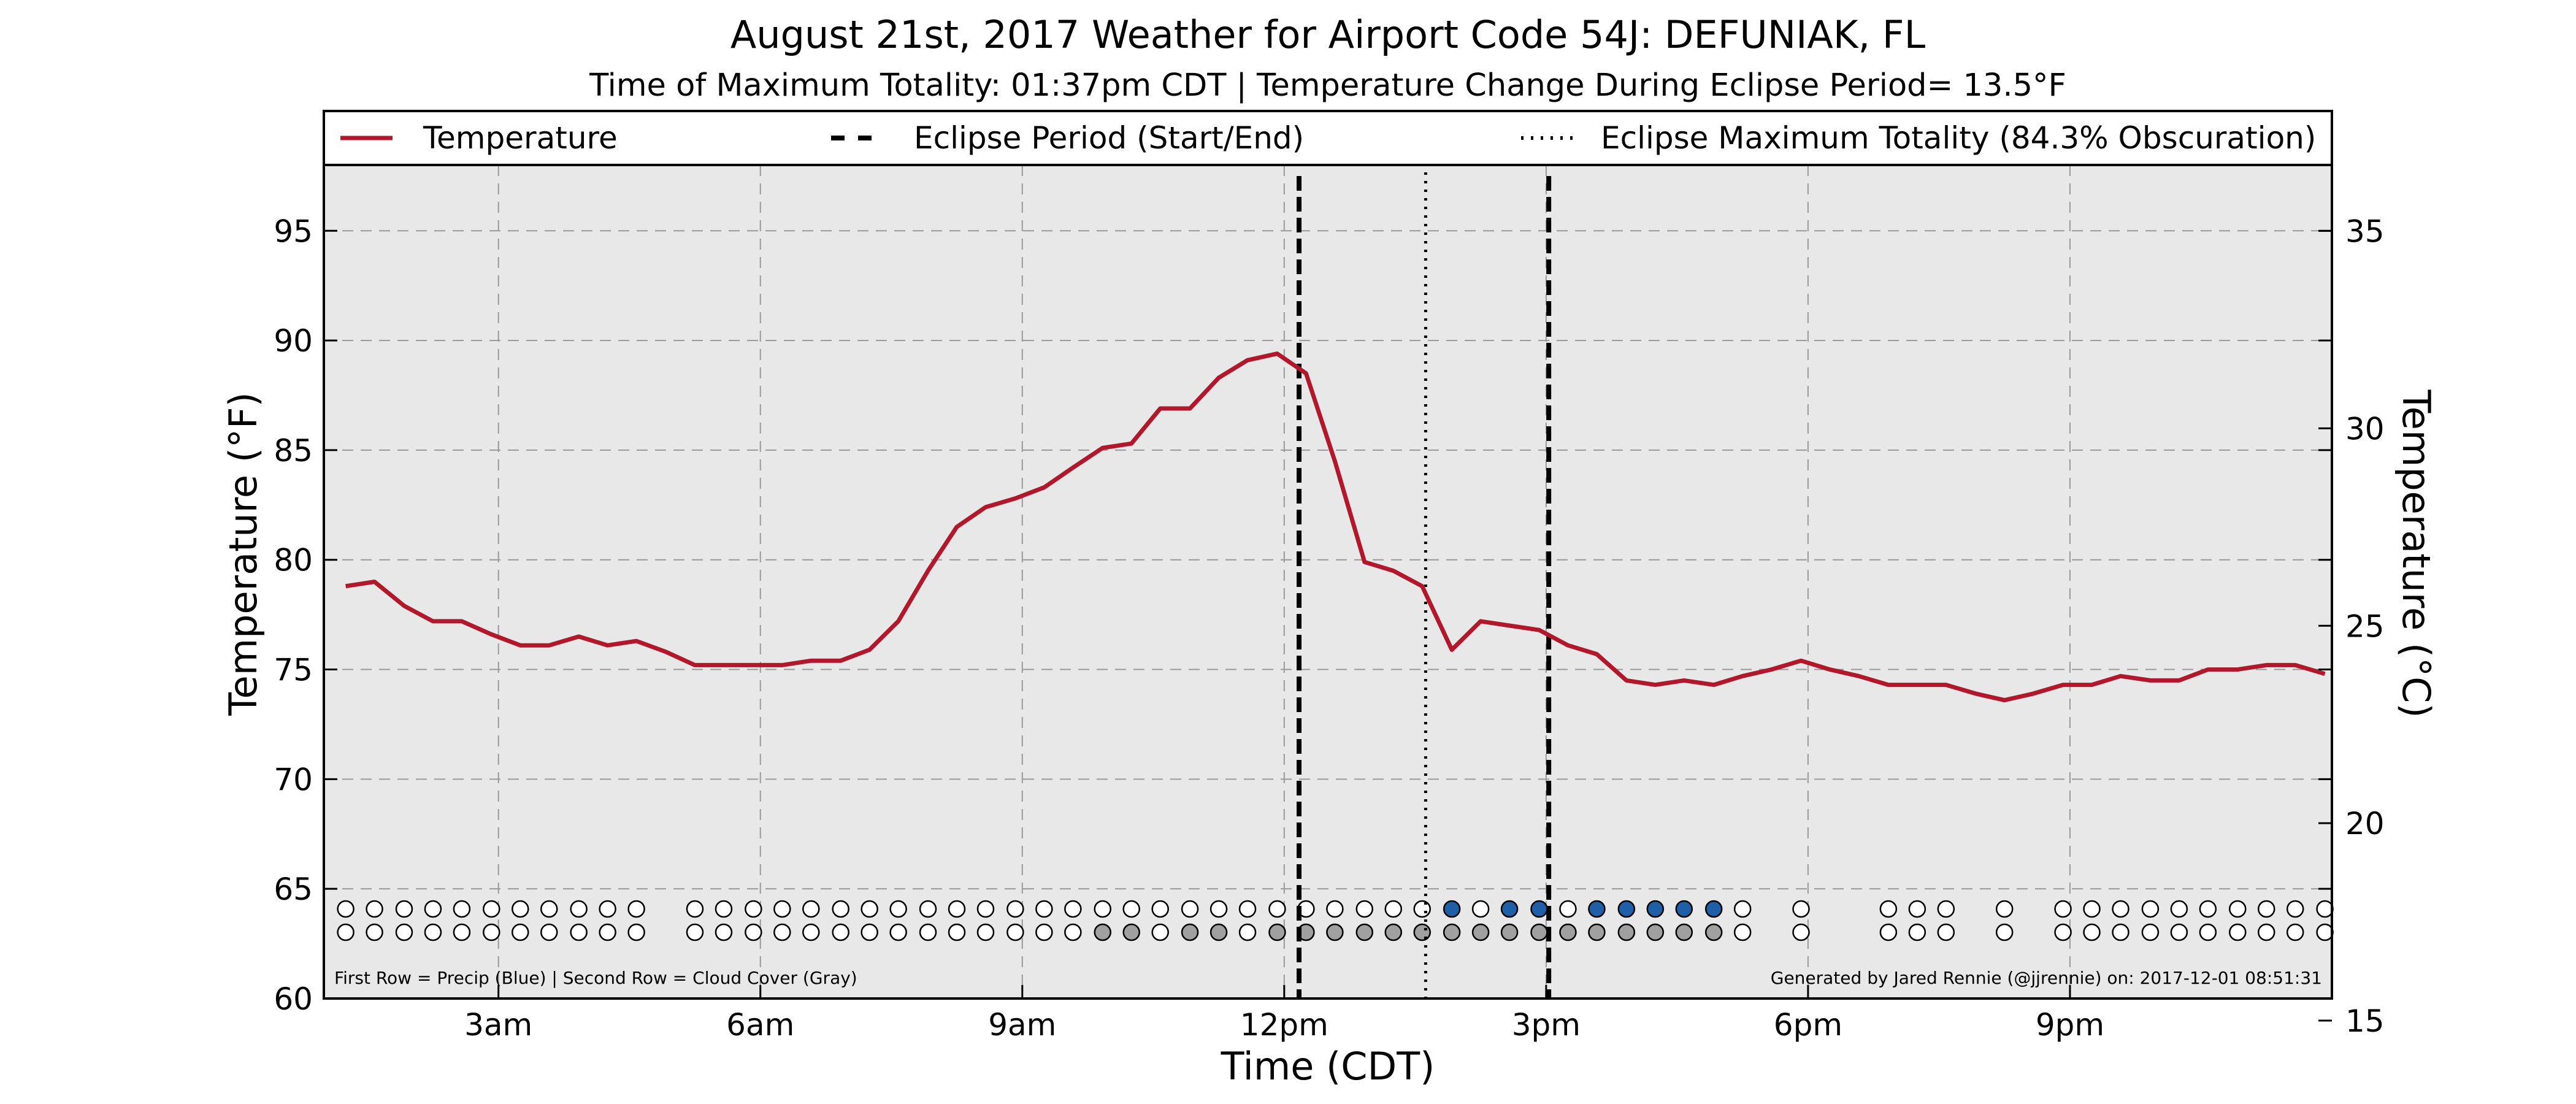  I want to click on eclipse-markers, so click(1424, 585).